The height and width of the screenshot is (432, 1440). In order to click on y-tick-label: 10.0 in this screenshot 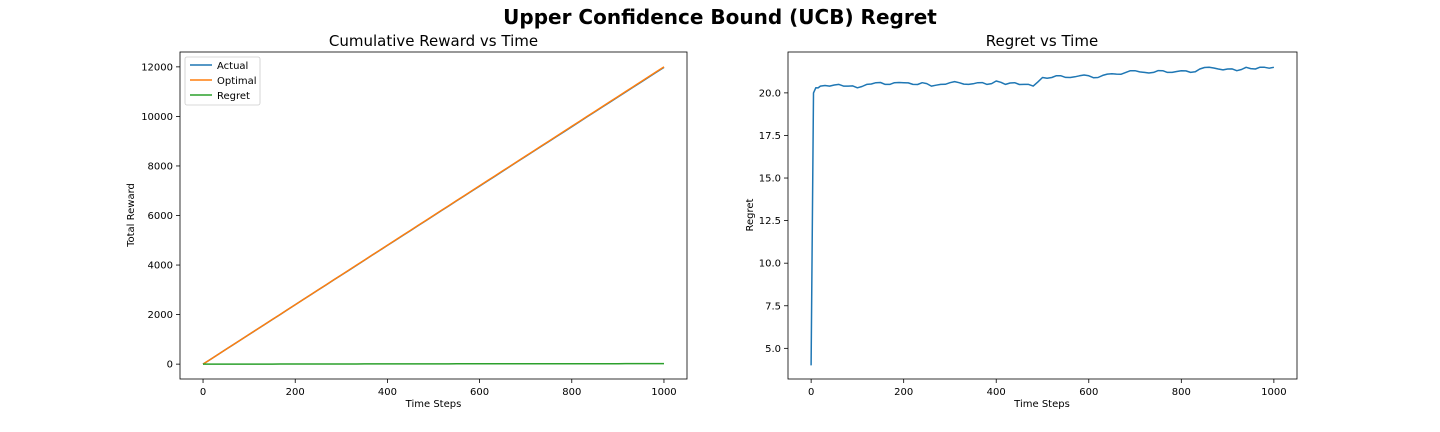, I will do `click(770, 264)`.